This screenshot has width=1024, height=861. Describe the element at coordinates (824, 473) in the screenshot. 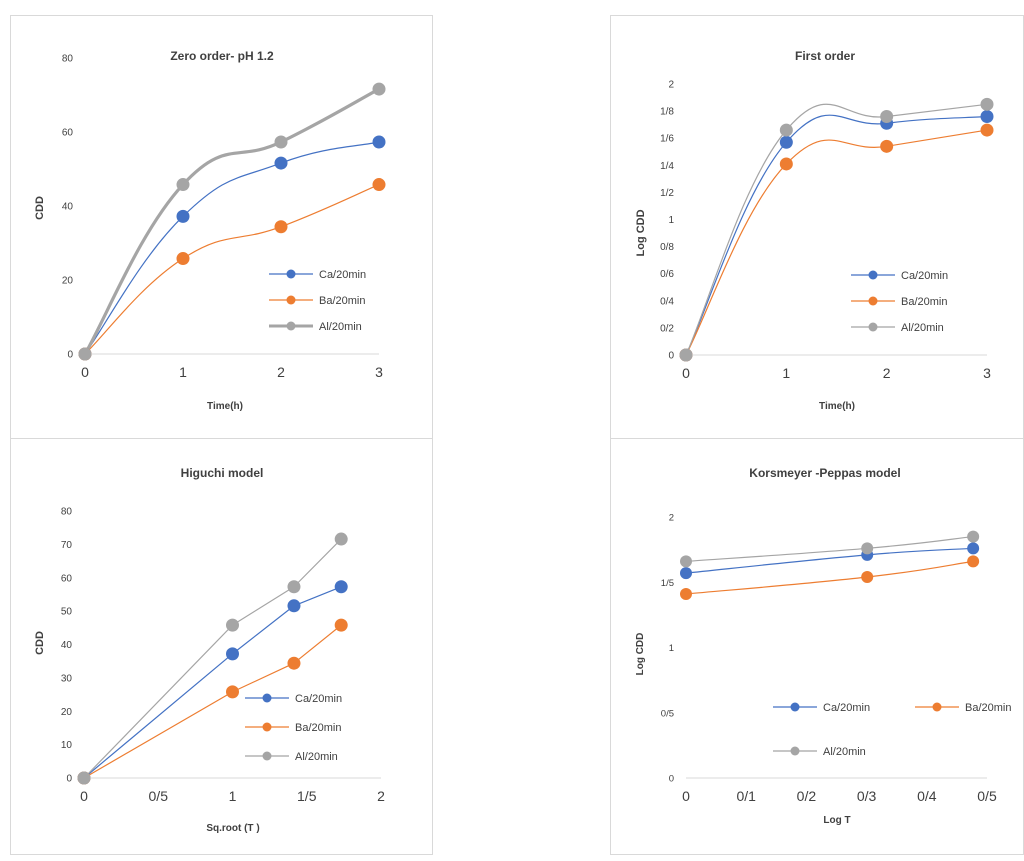

I see `chart-title: Korsmeyer -Peppas model` at that location.